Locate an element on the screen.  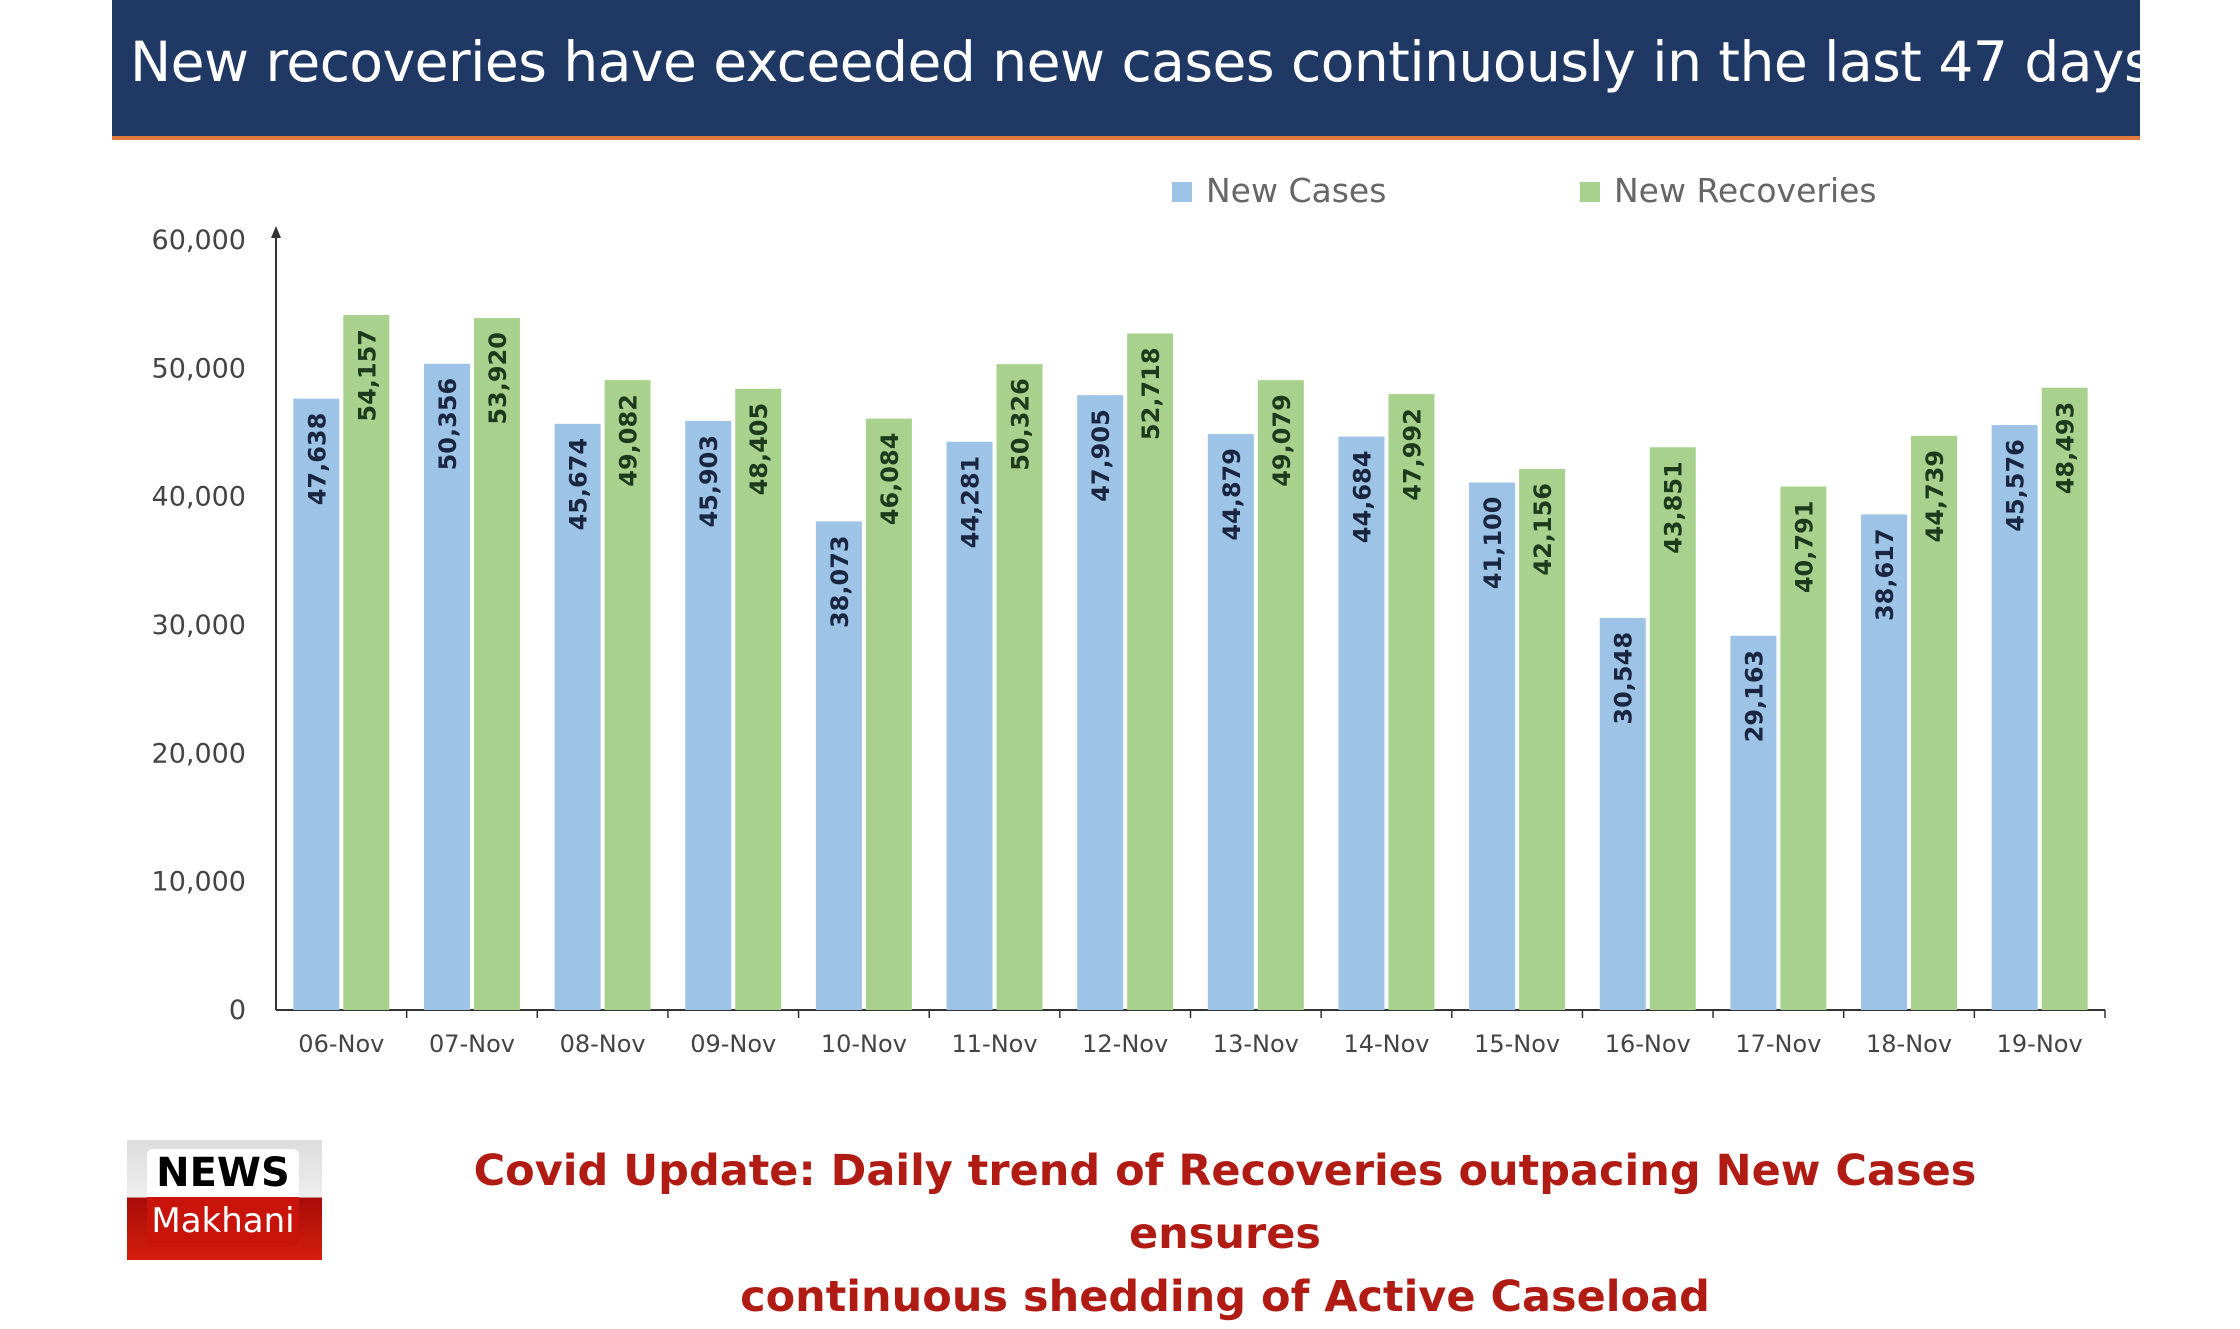
data-label: 47,638 is located at coordinates (317, 459).